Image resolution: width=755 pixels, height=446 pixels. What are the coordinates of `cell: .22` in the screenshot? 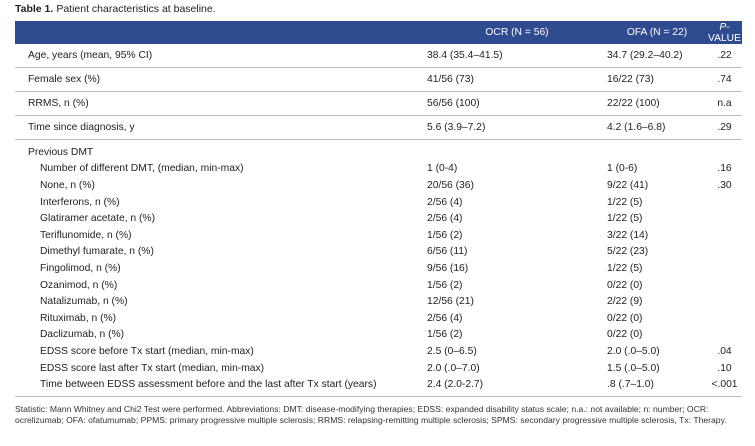 It's located at (724, 56).